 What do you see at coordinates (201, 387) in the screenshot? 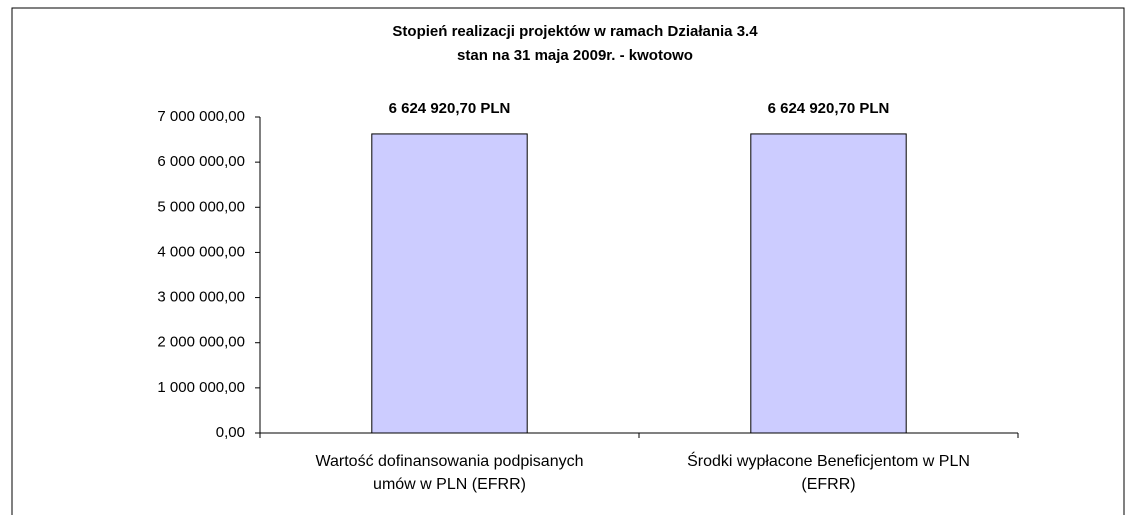
I see `y-tick-label: 1 000 000,00` at bounding box center [201, 387].